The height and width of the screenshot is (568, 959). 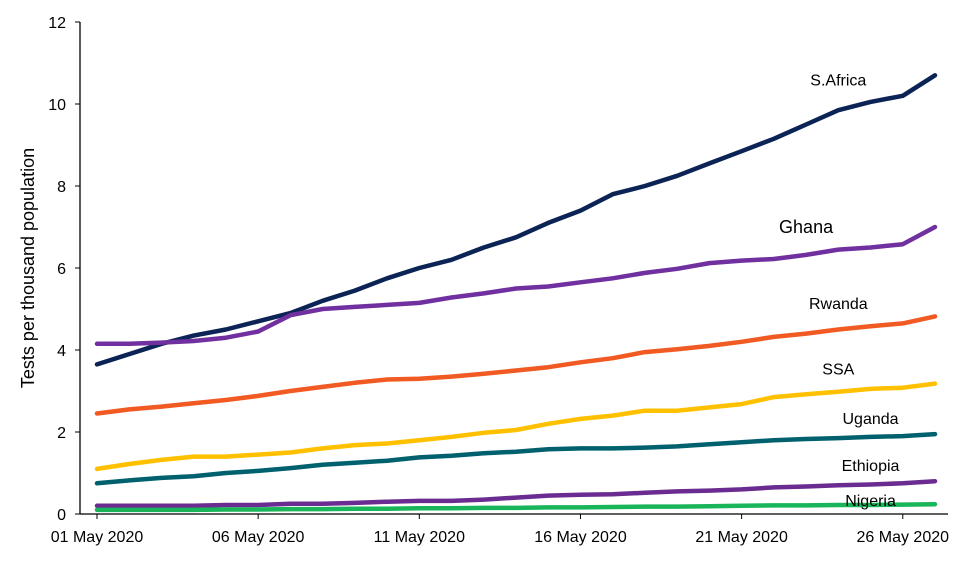 What do you see at coordinates (838, 370) in the screenshot?
I see `series-label-ssa: SSA` at bounding box center [838, 370].